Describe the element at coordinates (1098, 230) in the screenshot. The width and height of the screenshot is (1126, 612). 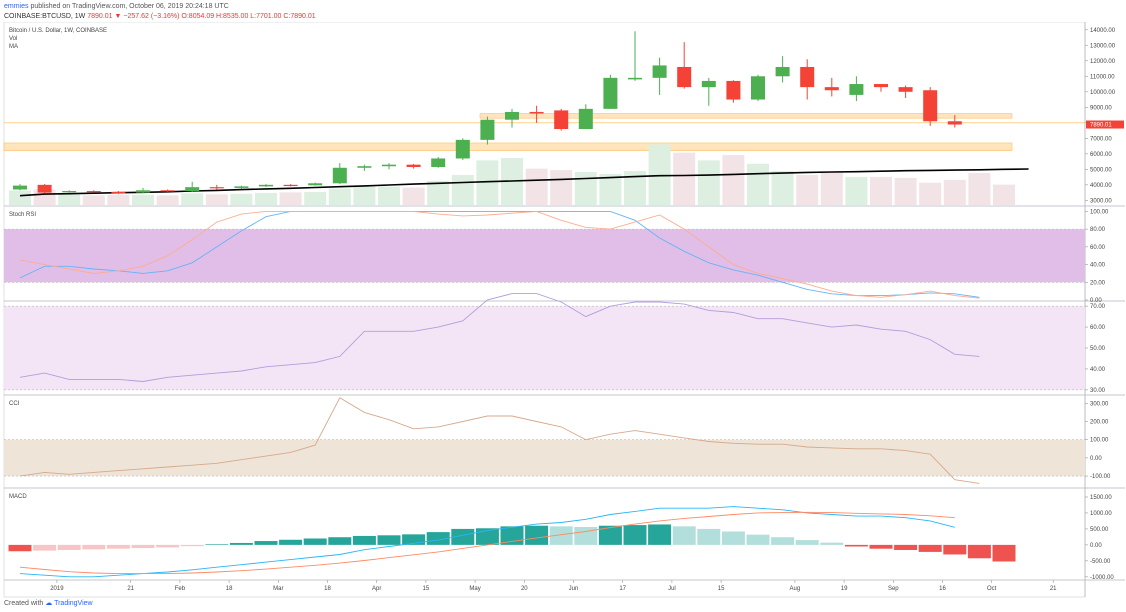
I see `stoch-rsi-y-tick-label: 80.00` at that location.